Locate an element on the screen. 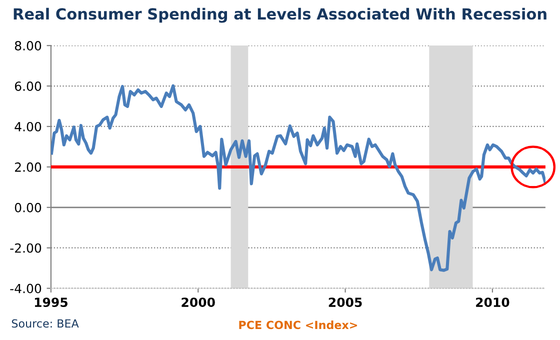 This screenshot has width=560, height=340. y-tick-label: 0.00 is located at coordinates (28, 207).